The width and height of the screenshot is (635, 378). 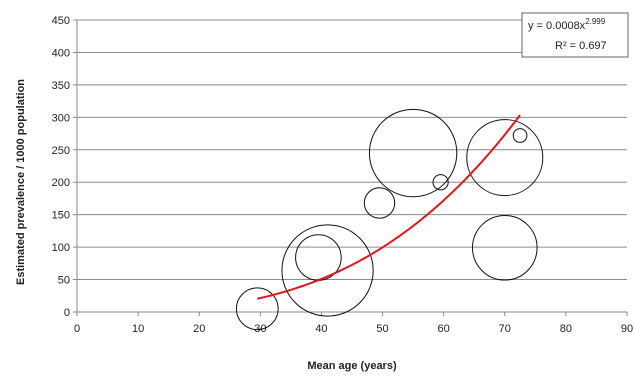 What do you see at coordinates (61, 53) in the screenshot?
I see `y-tick-label: 400` at bounding box center [61, 53].